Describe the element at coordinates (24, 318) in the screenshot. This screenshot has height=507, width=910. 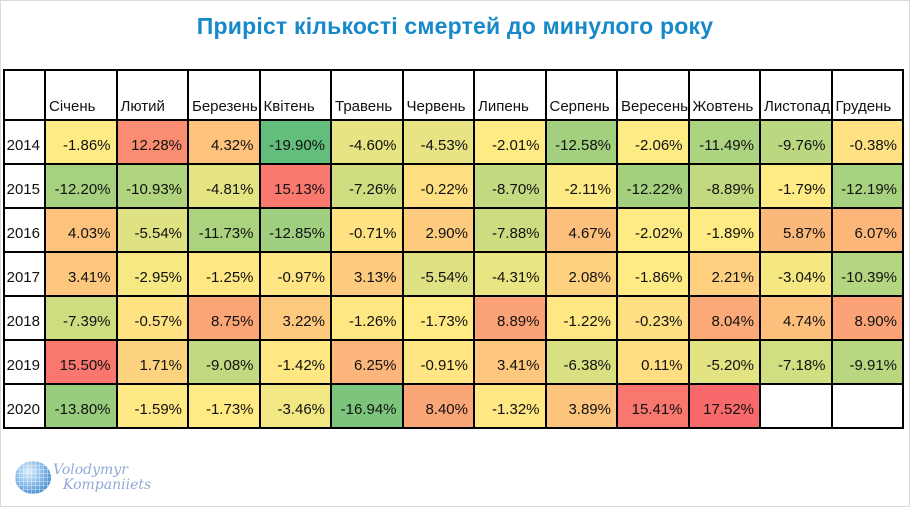
I see `row-header-year: 2018` at that location.